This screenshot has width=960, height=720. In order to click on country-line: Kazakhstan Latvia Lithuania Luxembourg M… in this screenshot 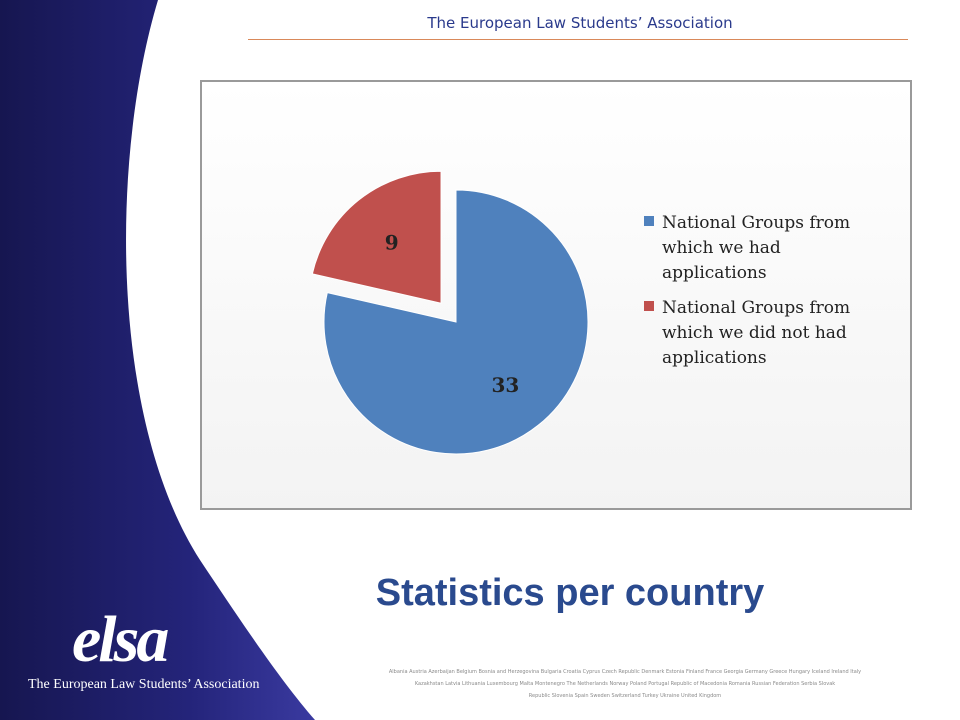, I will do `click(625, 684)`.